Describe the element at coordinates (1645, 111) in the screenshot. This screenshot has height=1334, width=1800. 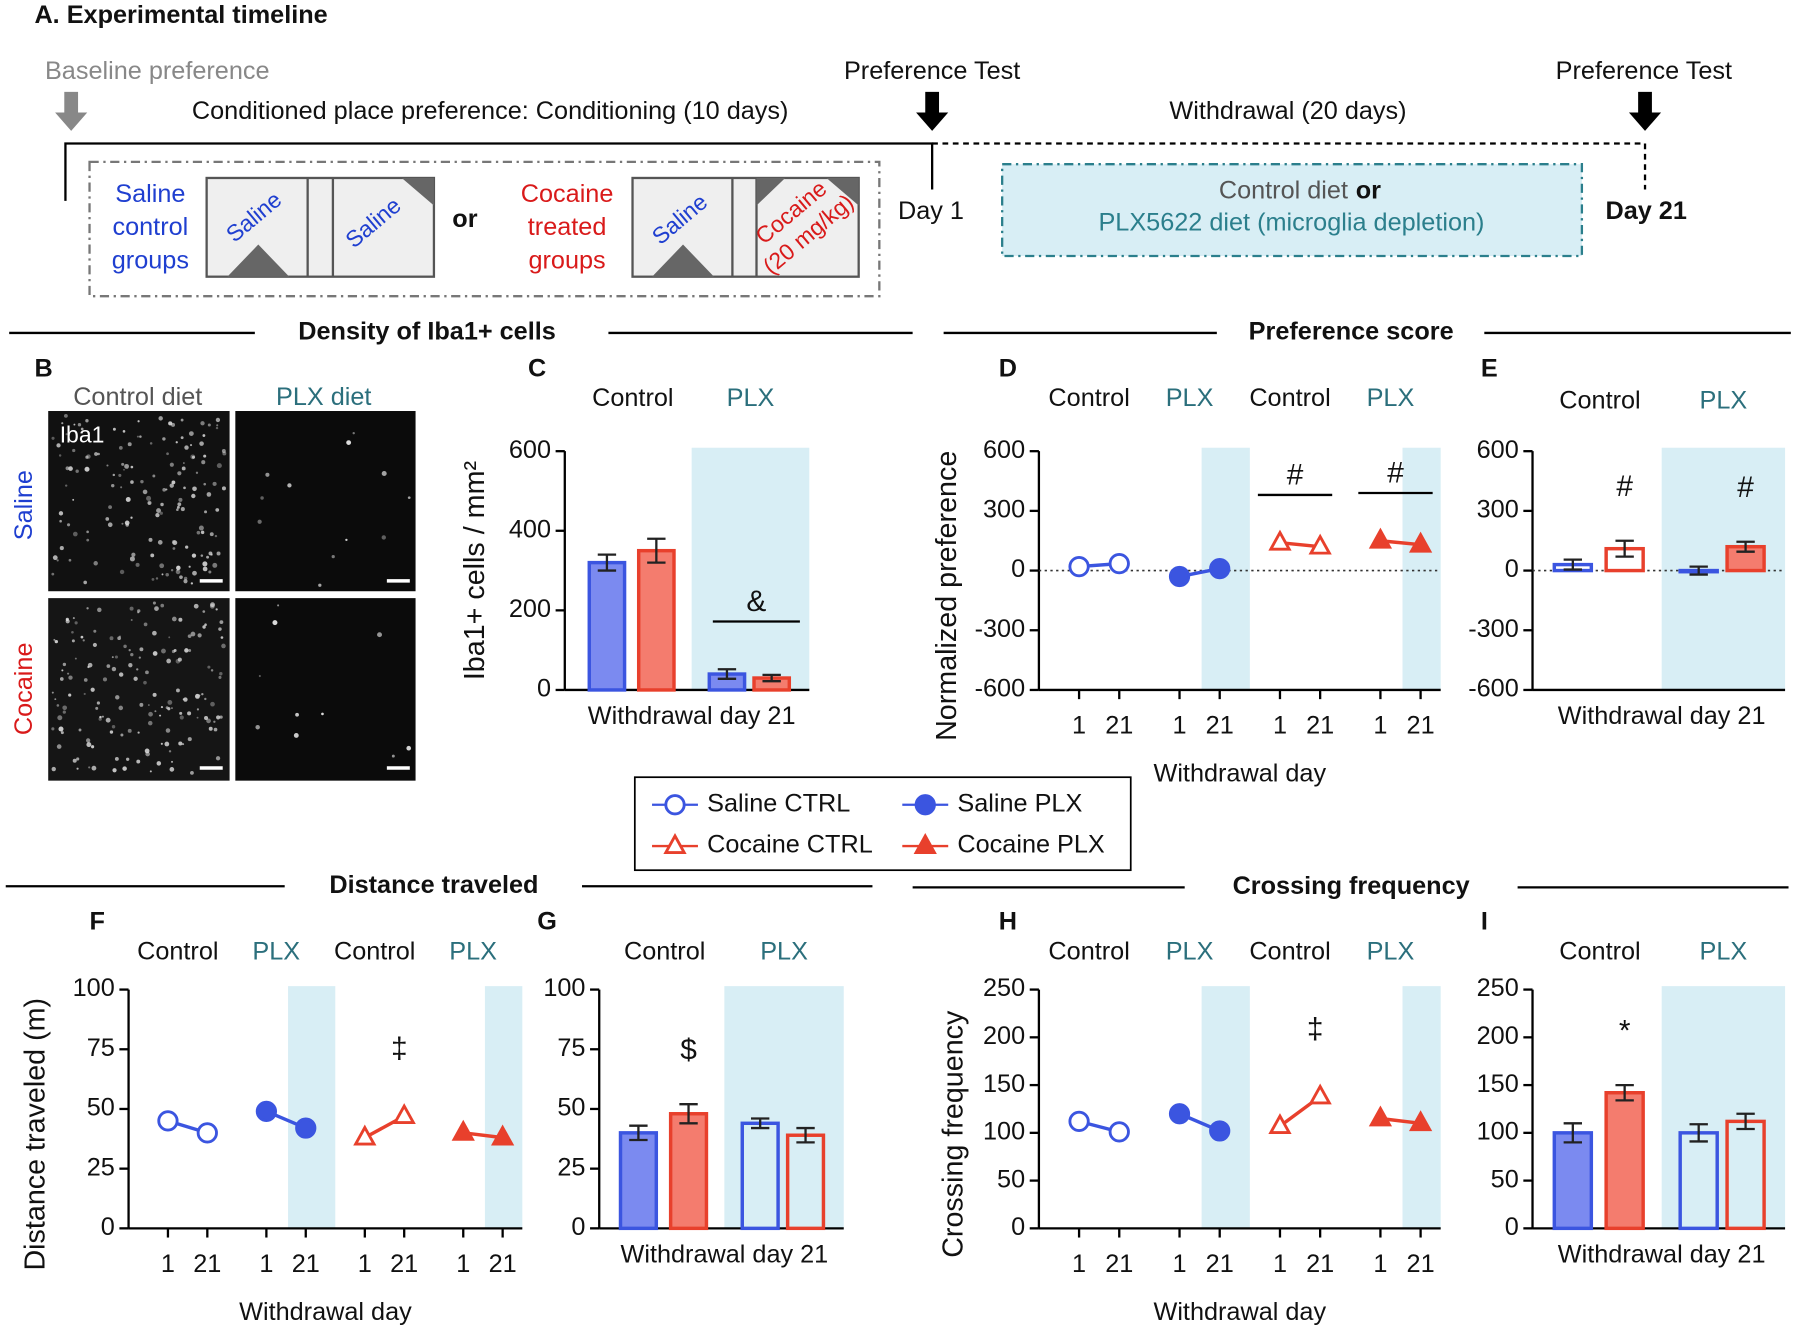
I see `arrow` at that location.